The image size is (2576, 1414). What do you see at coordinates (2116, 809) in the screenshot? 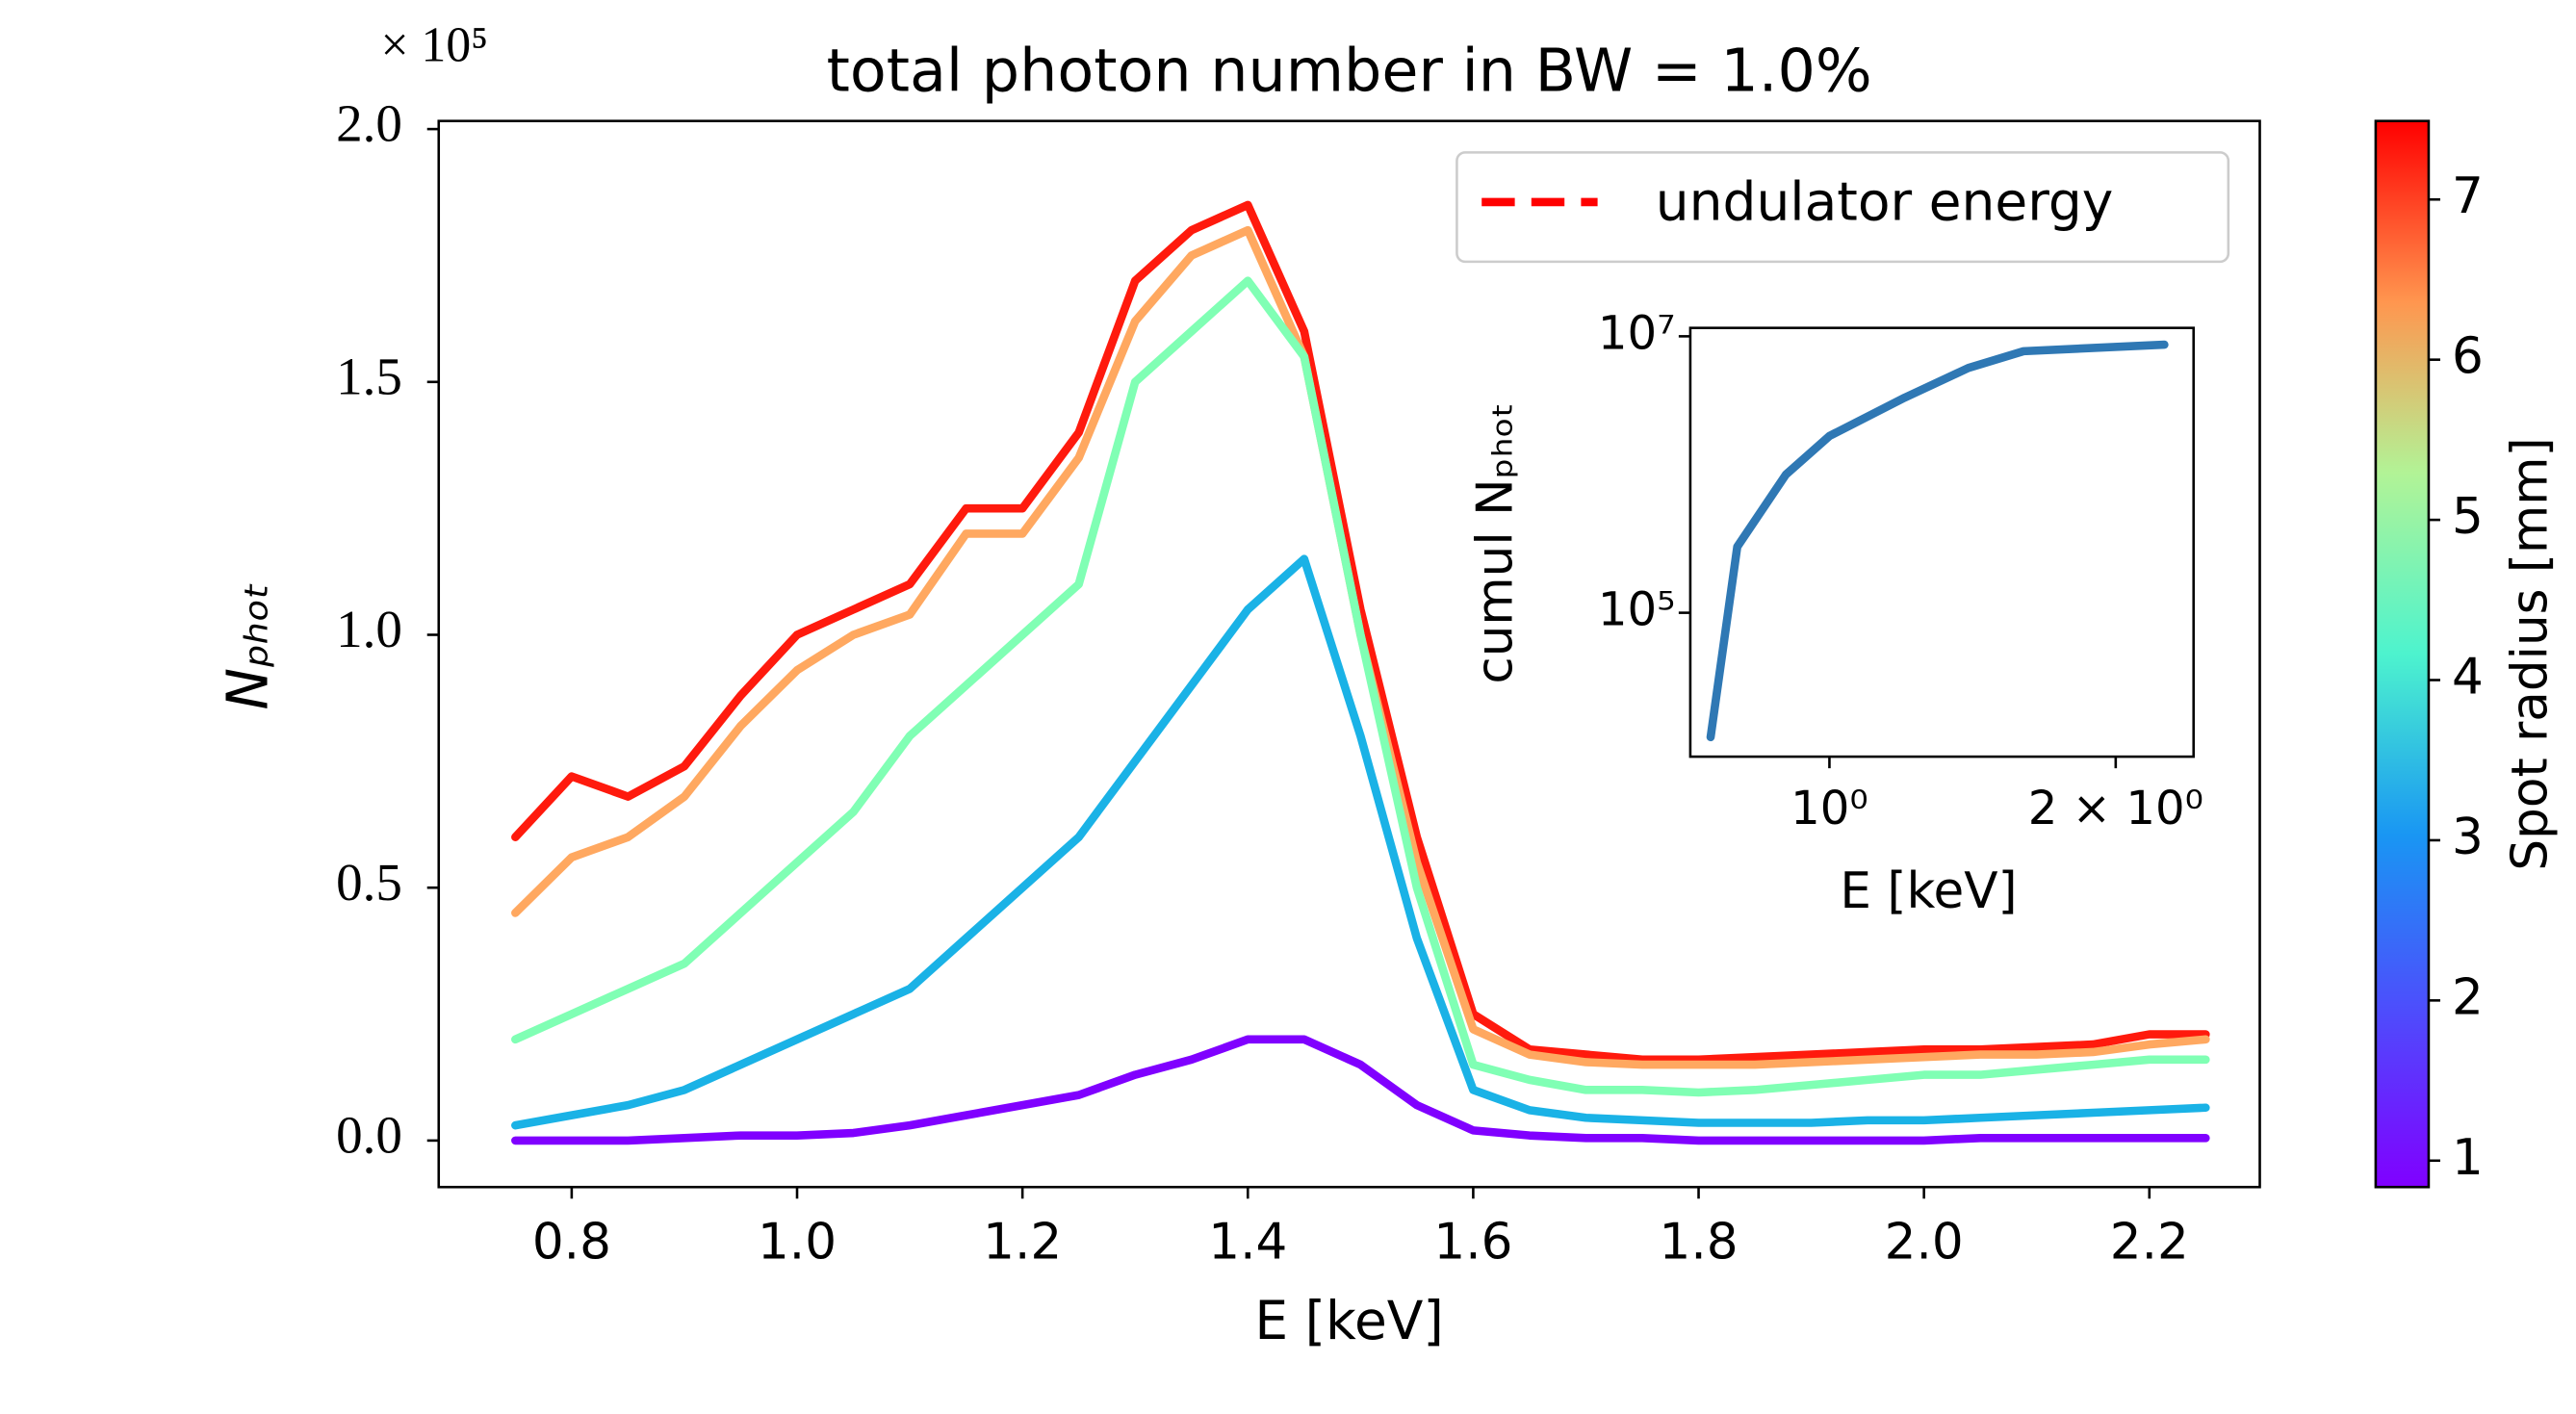
I see `x-tick-label: 2 × 10⁰` at bounding box center [2116, 809].